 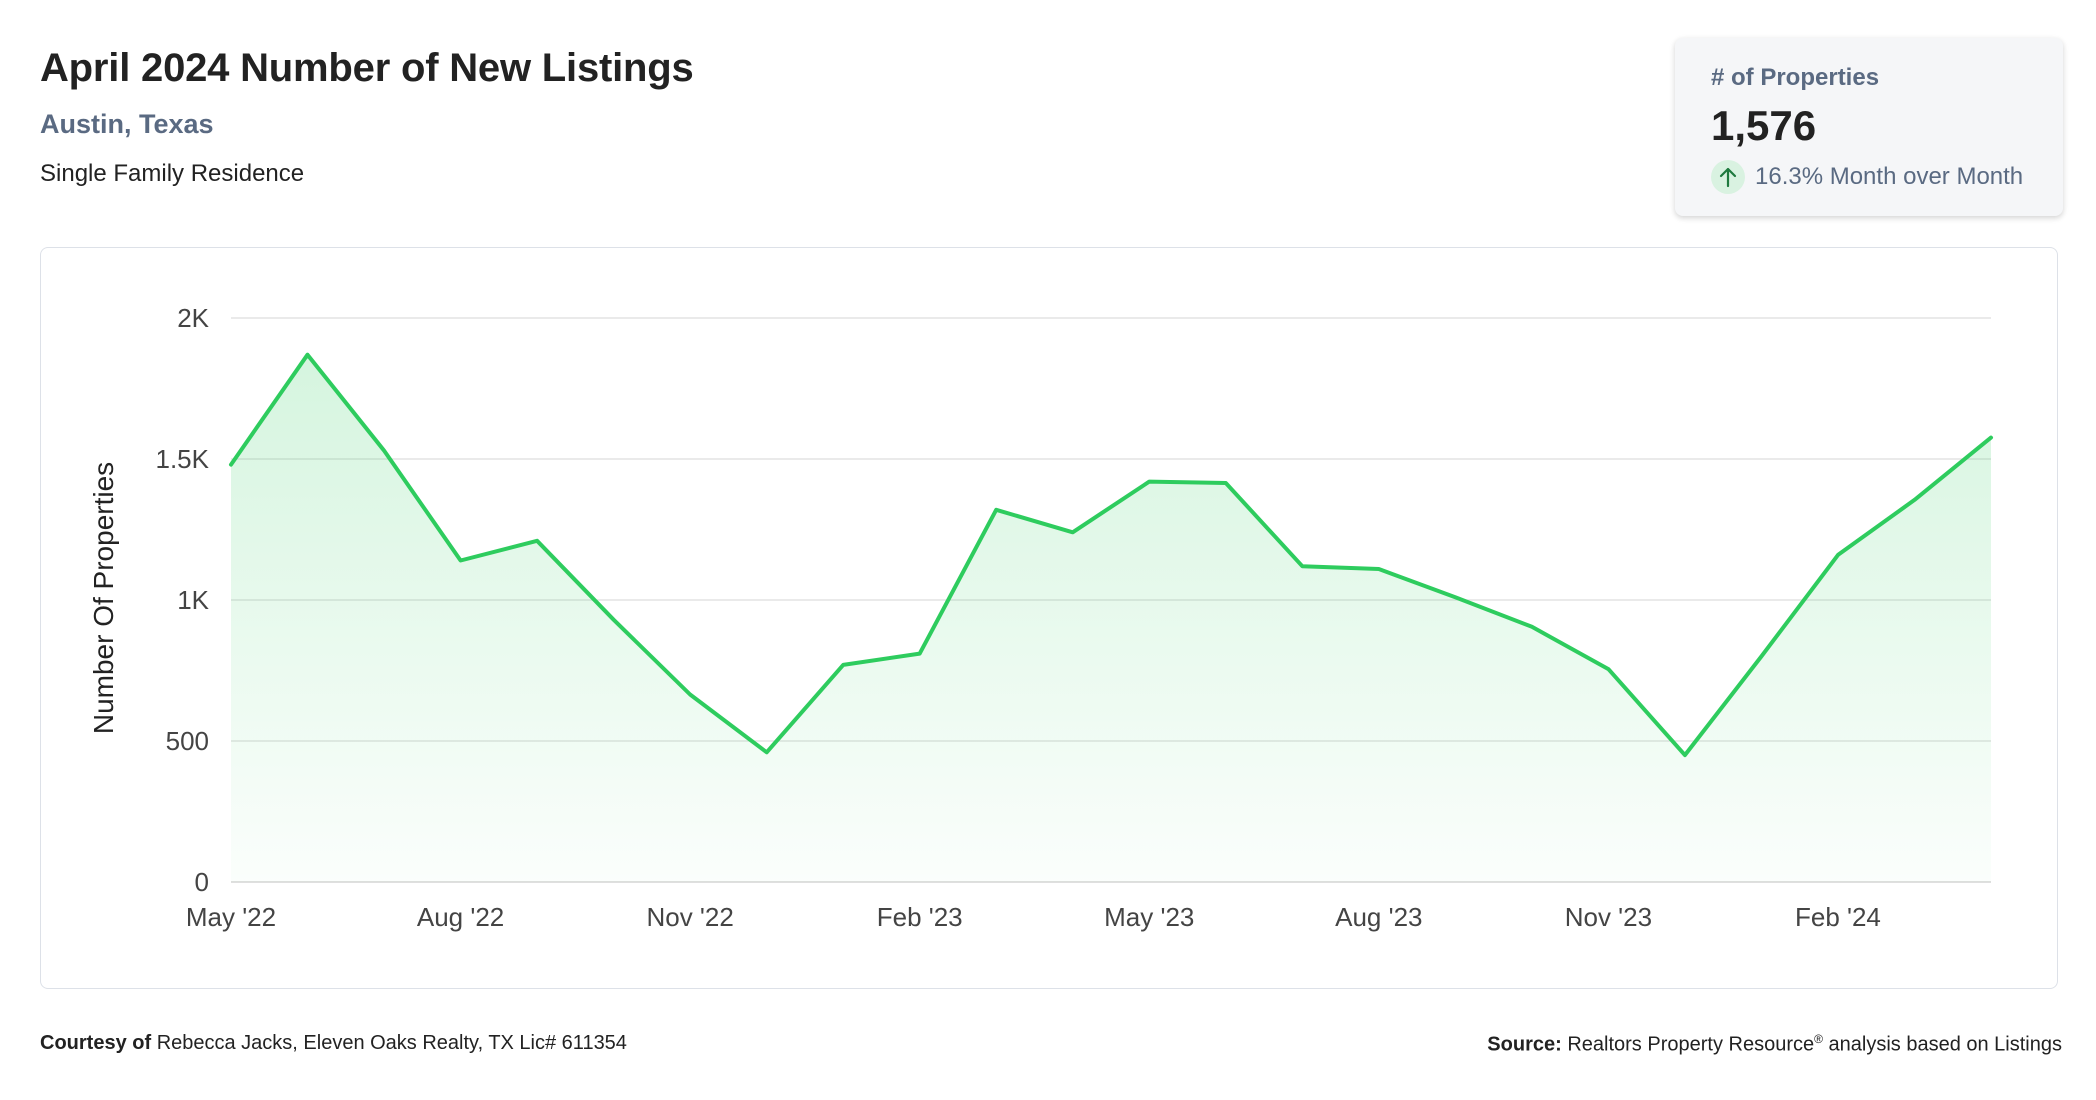 I want to click on stat-change-text: 16.3% Month over Month, so click(x=1889, y=176).